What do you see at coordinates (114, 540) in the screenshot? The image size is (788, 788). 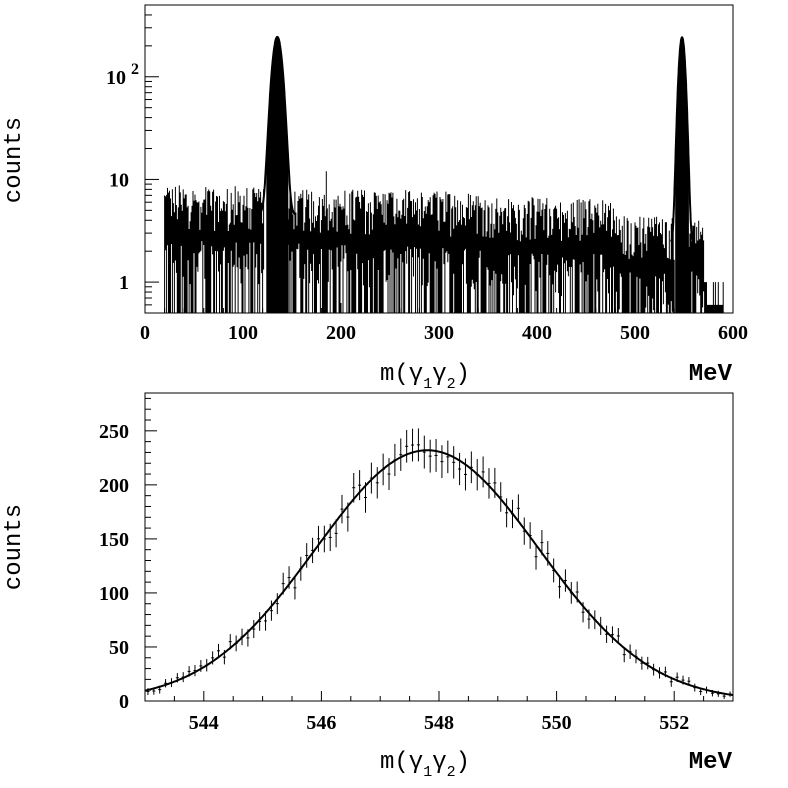 I see `bottom-y-tick-label: 150` at bounding box center [114, 540].